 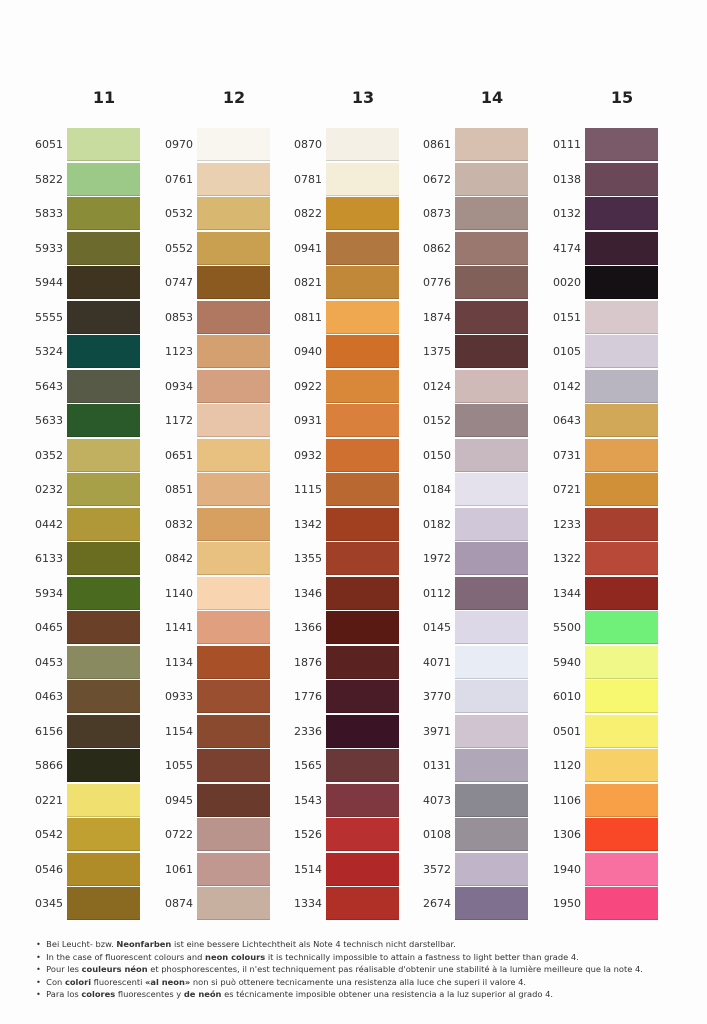 I want to click on color-code: 5833, so click(x=49, y=213).